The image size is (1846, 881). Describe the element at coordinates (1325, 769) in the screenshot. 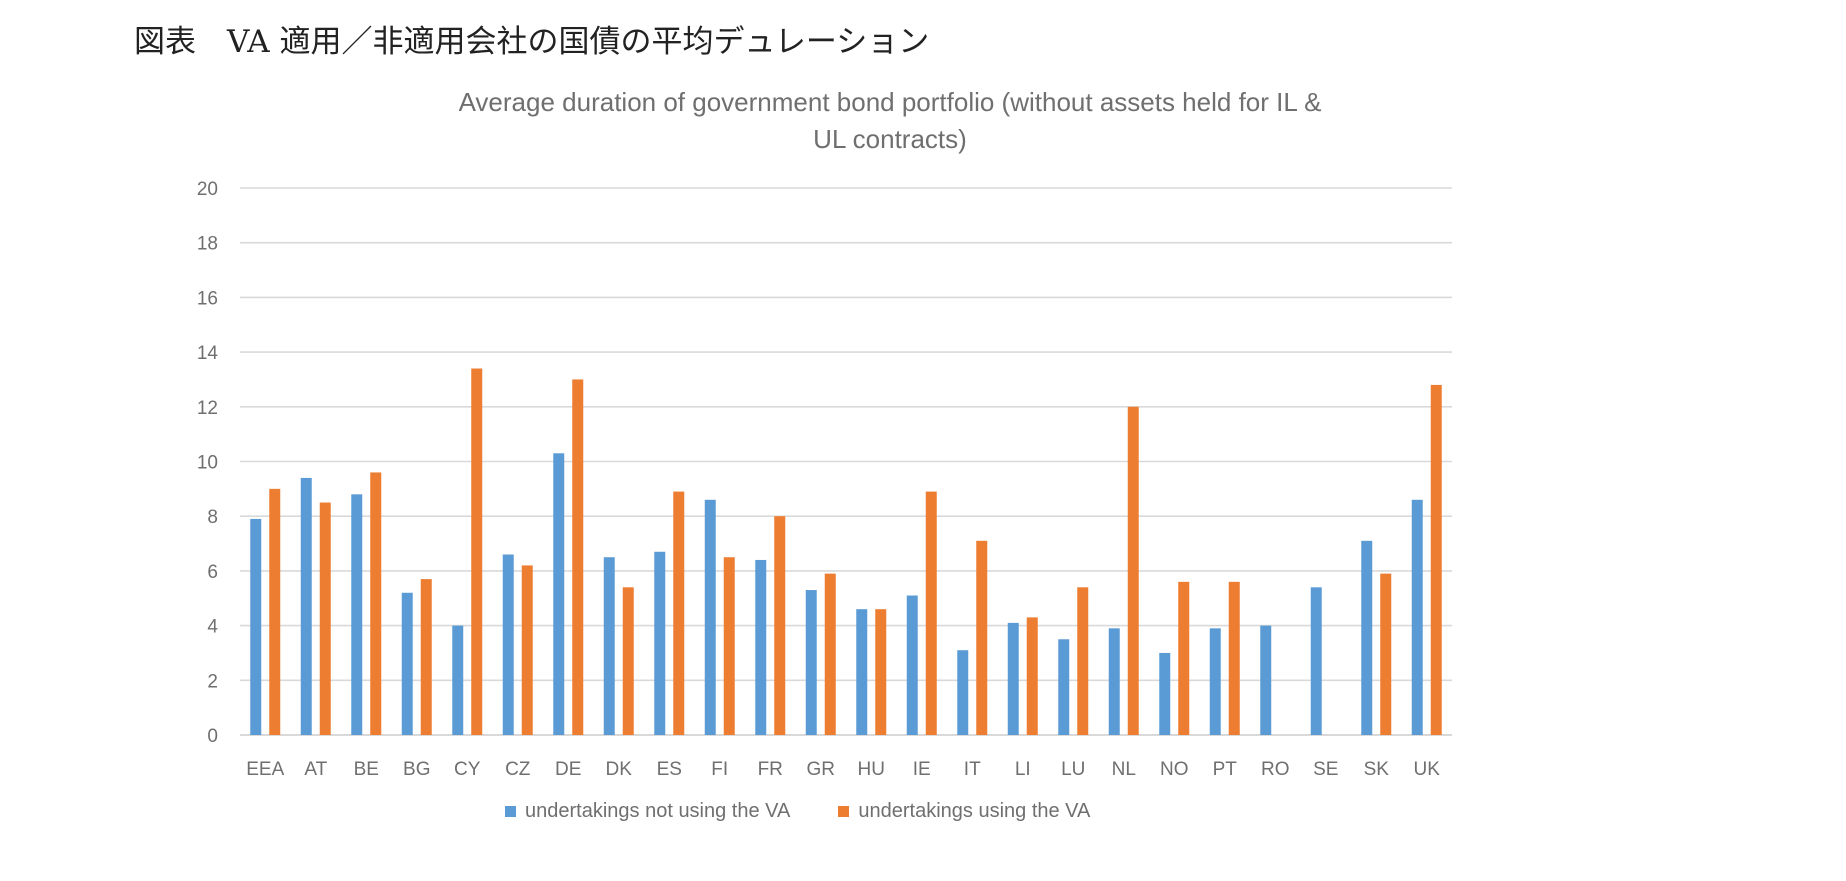

I see `x-tick-label: SE` at that location.